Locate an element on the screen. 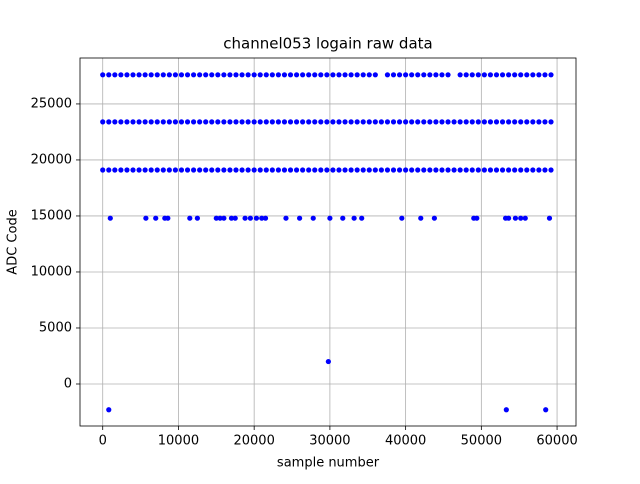 Image resolution: width=640 pixels, height=484 pixels. y-axis-label: ADC Code is located at coordinates (13, 241).